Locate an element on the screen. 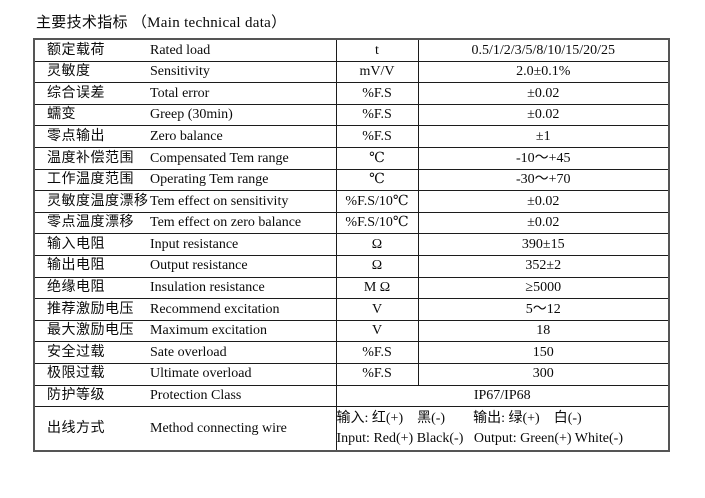 The height and width of the screenshot is (498, 705). unit-cell: %F.S/10℃ is located at coordinates (377, 201).